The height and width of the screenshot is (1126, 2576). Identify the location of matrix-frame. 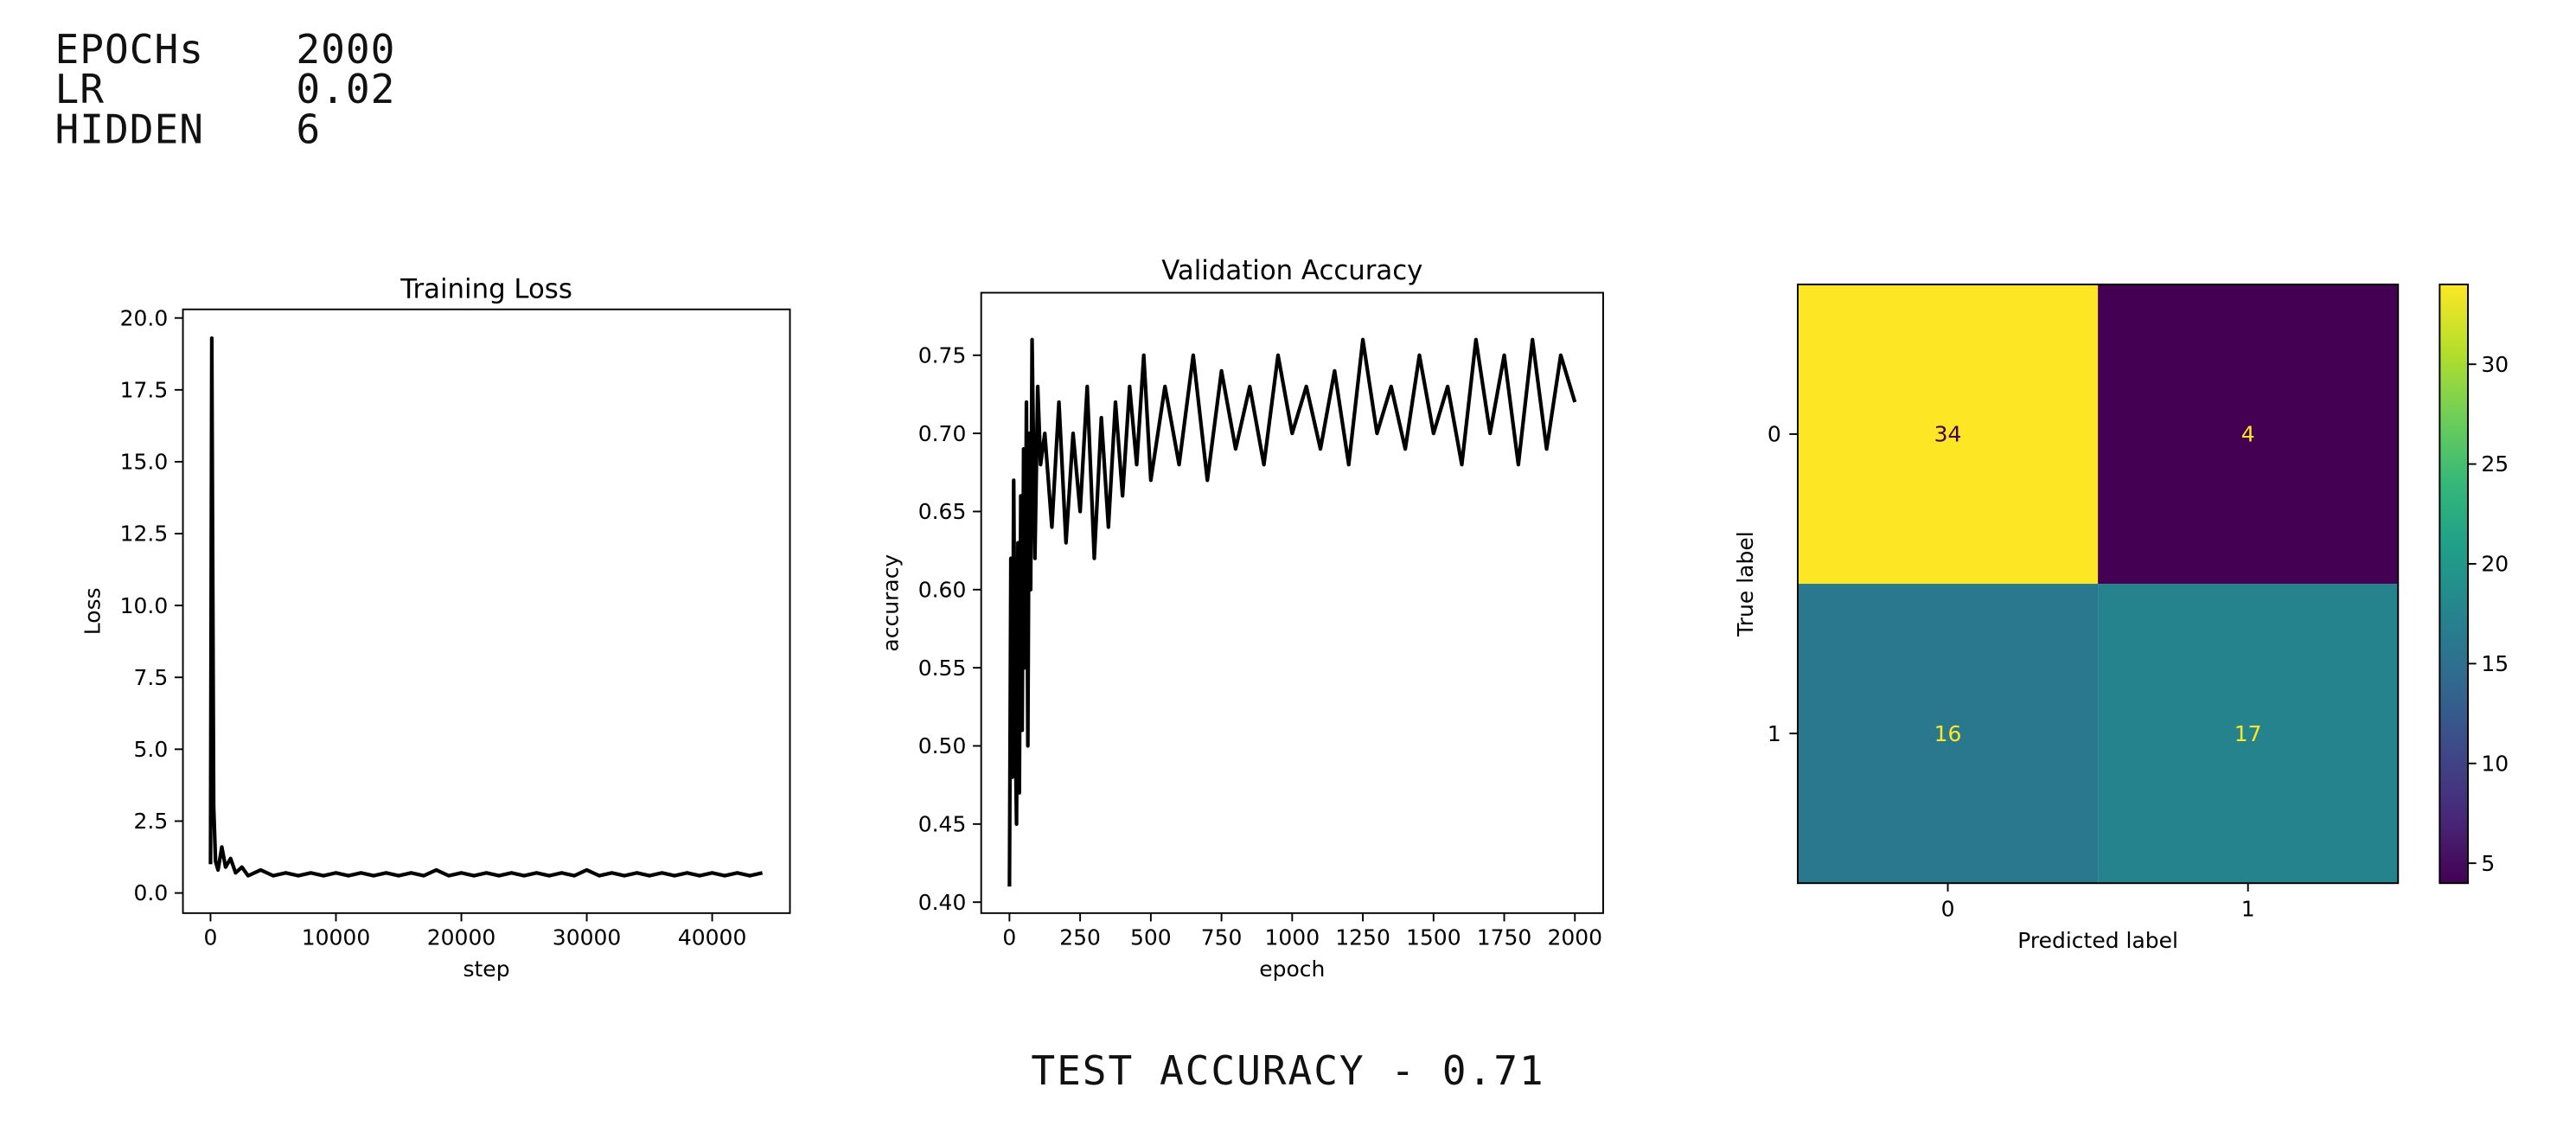
(2099, 584).